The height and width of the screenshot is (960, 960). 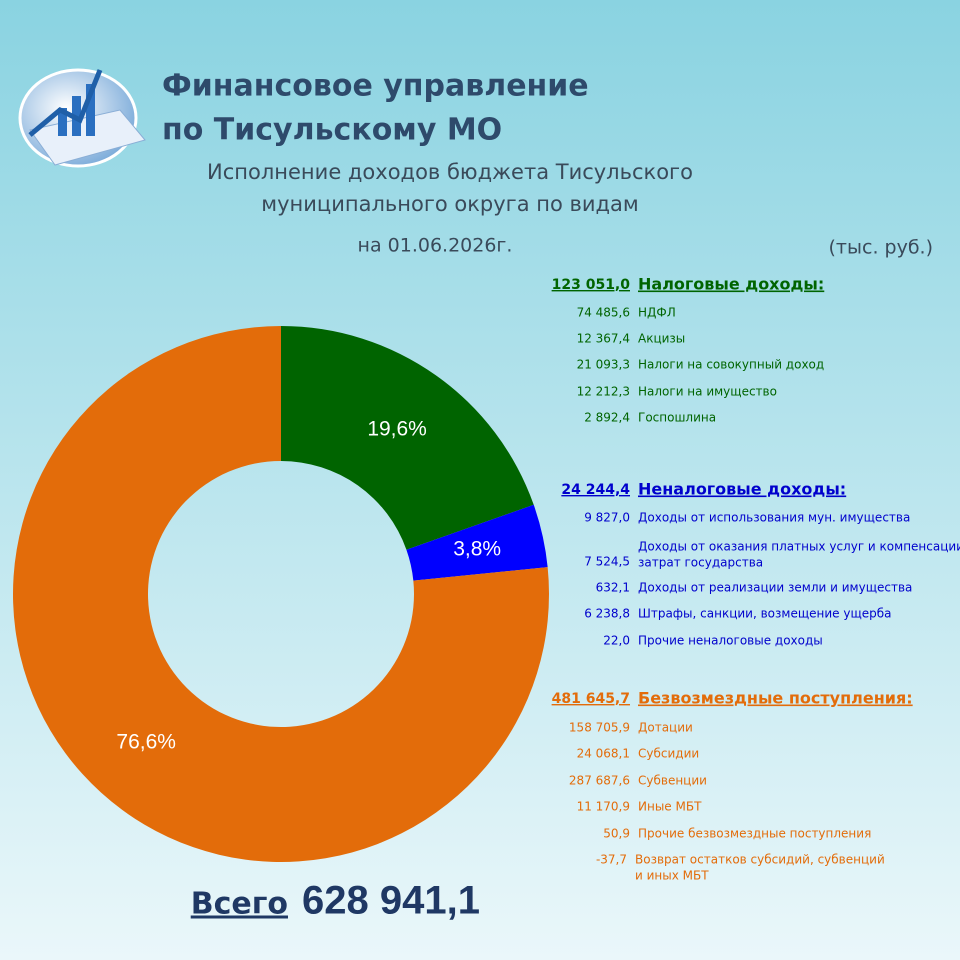 I want to click on group-total: 24 244,4, so click(x=595, y=490).